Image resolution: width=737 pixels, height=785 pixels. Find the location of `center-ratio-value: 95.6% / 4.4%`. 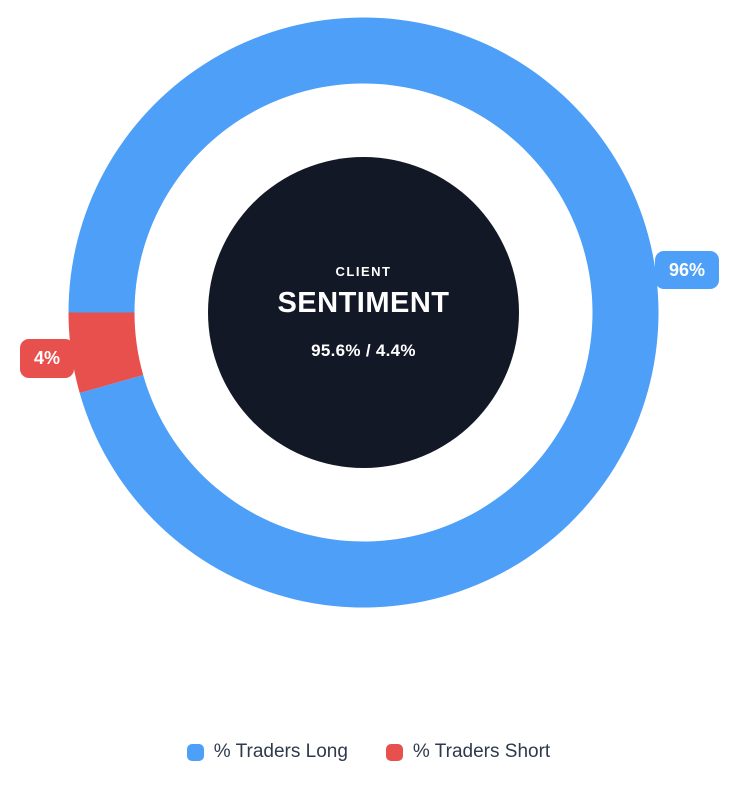

center-ratio-value: 95.6% / 4.4% is located at coordinates (363, 351).